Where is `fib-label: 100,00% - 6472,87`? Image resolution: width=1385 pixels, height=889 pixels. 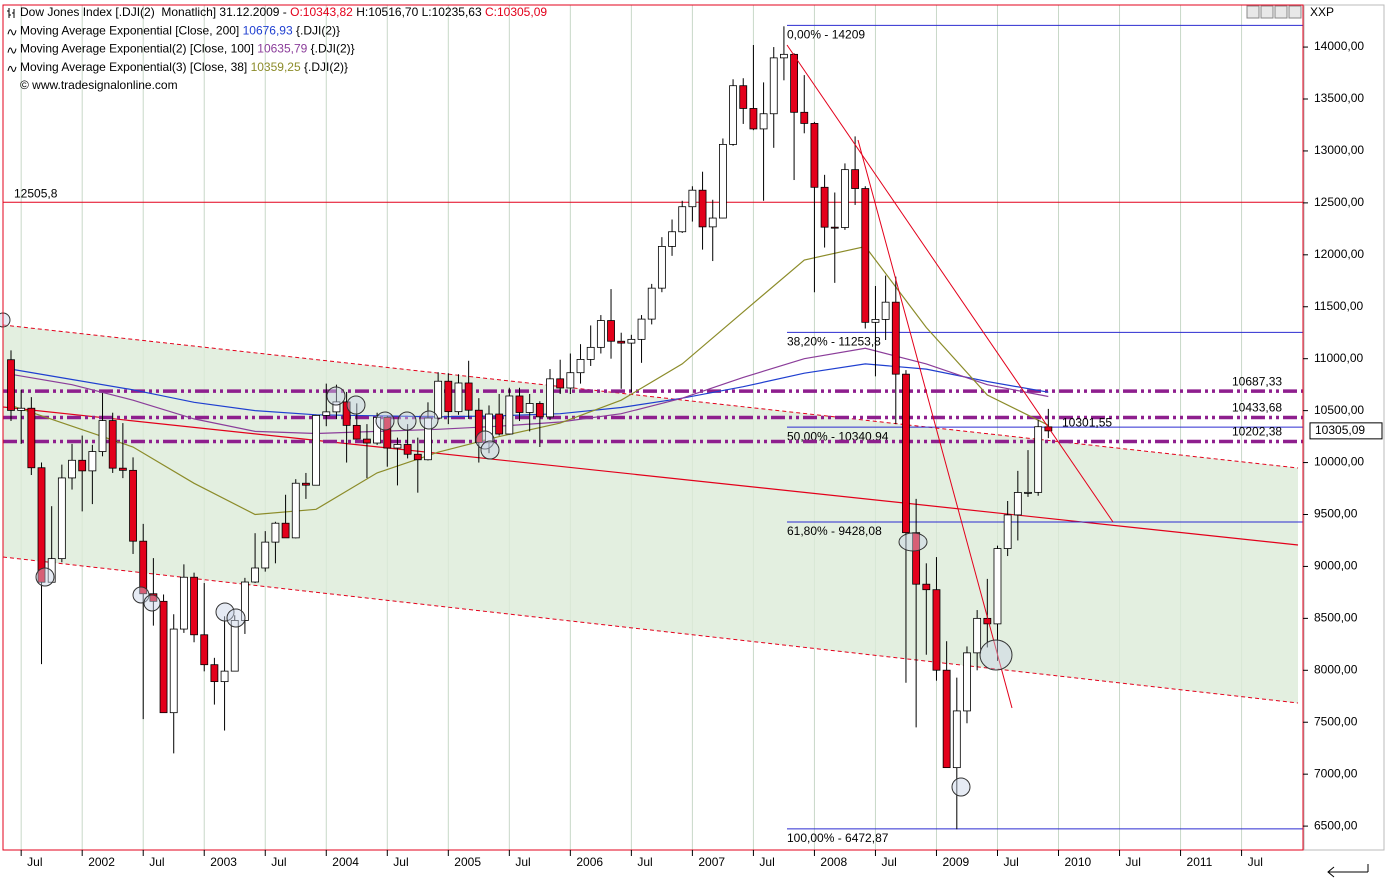
fib-label: 100,00% - 6472,87 is located at coordinates (838, 838).